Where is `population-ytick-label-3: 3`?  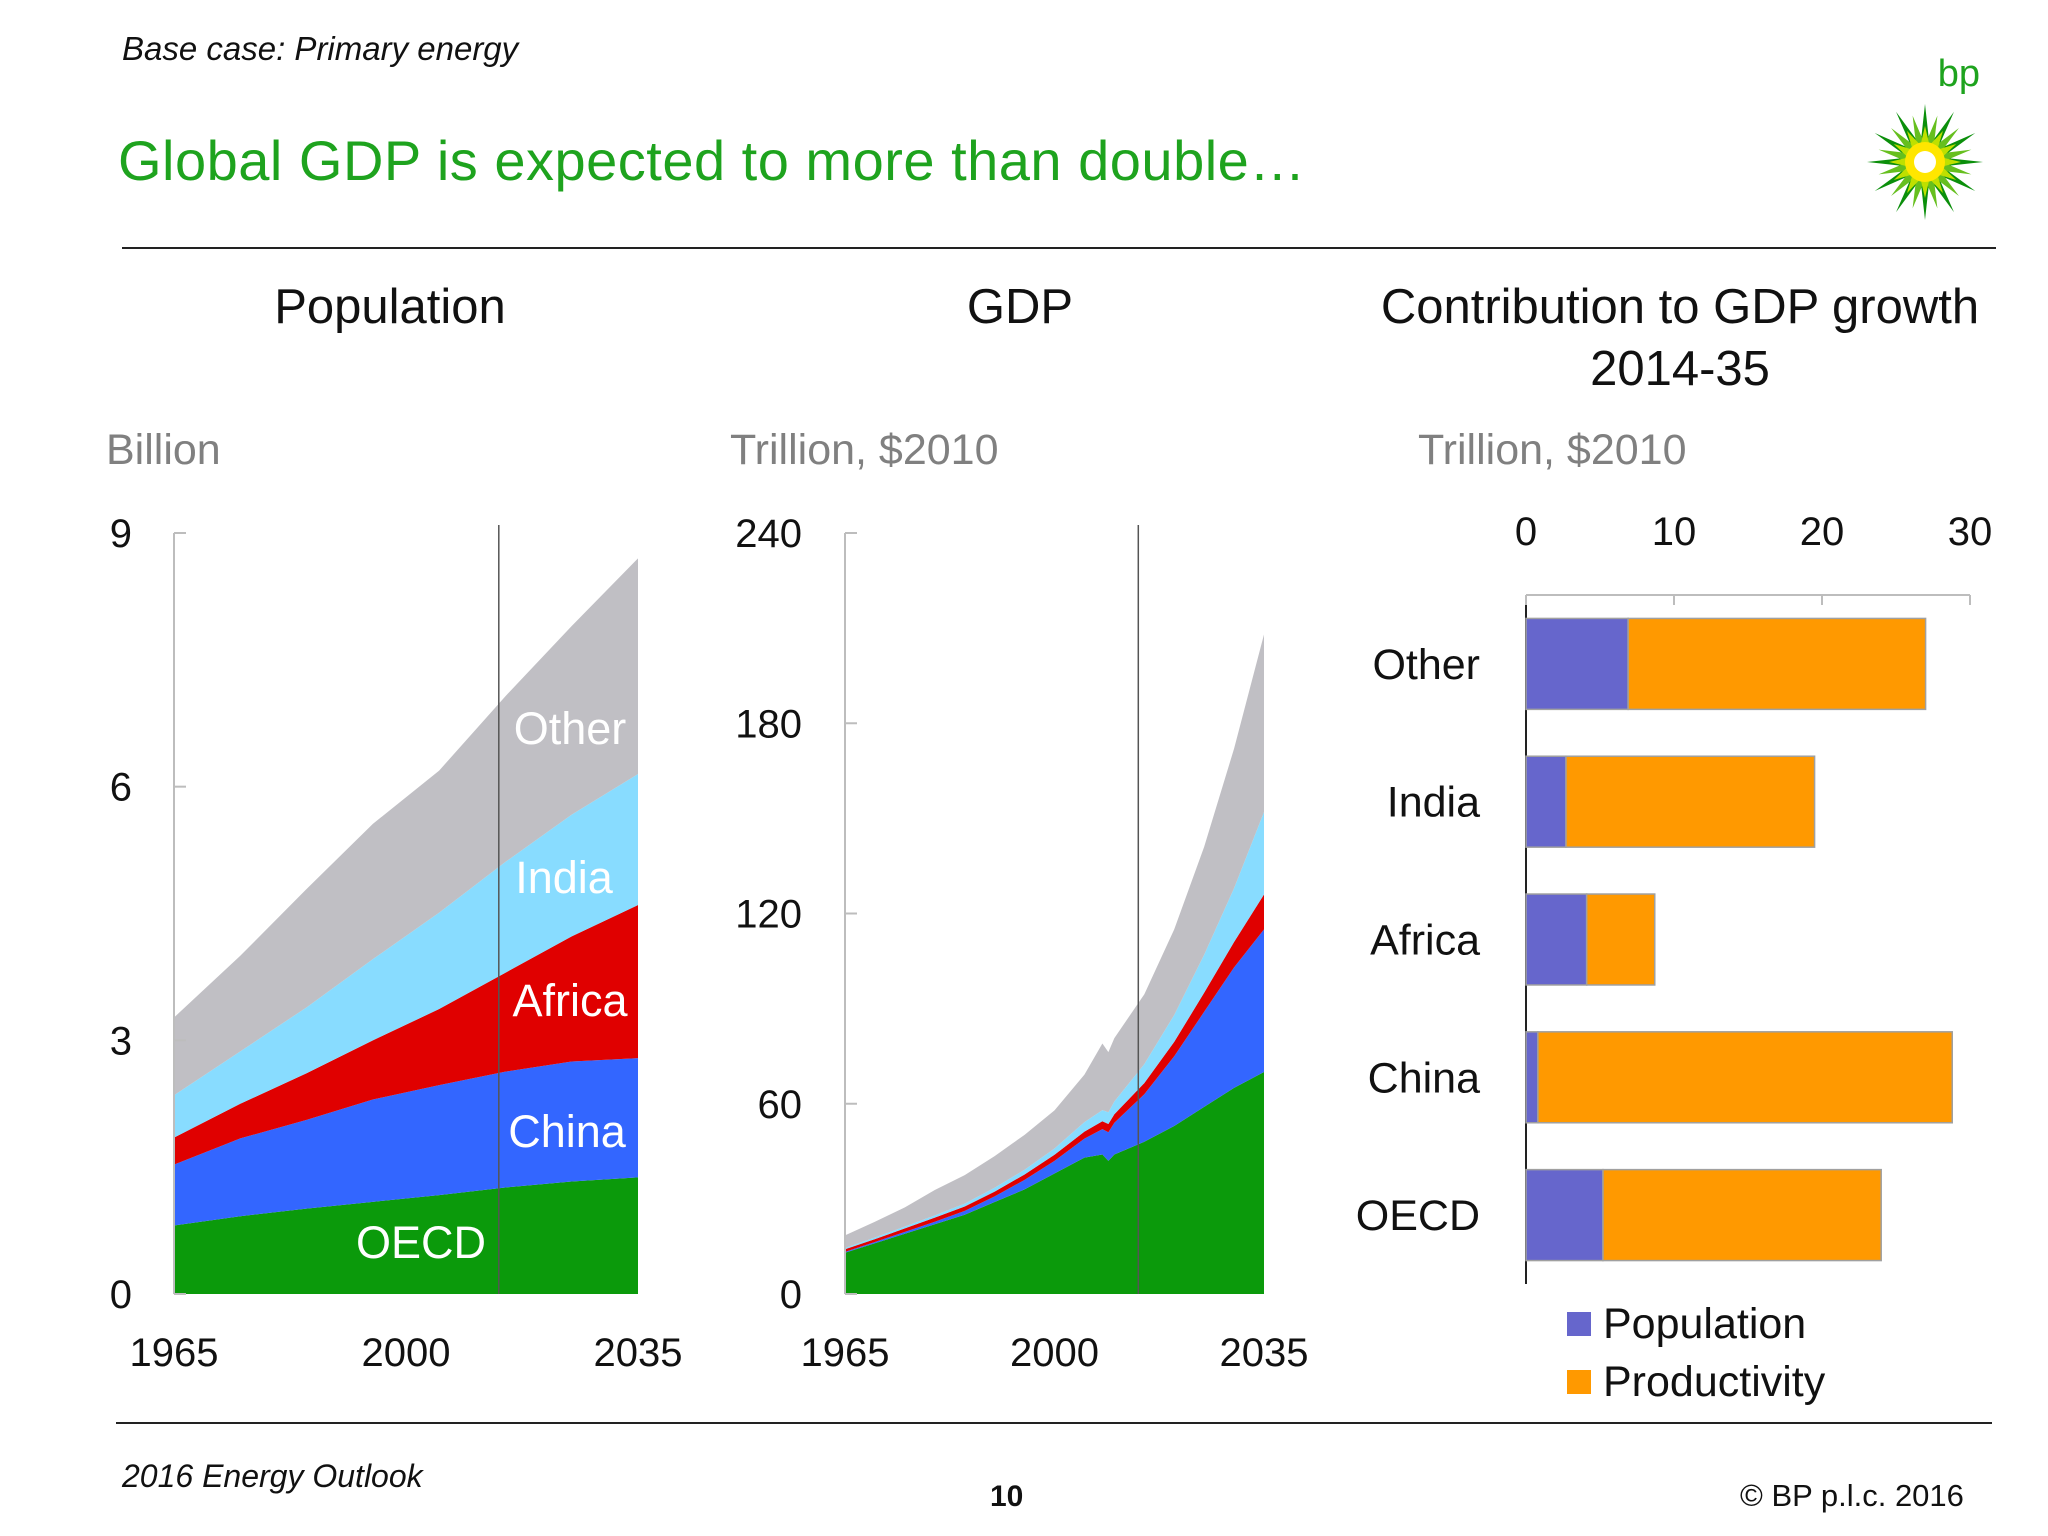 population-ytick-label-3: 3 is located at coordinates (121, 1041).